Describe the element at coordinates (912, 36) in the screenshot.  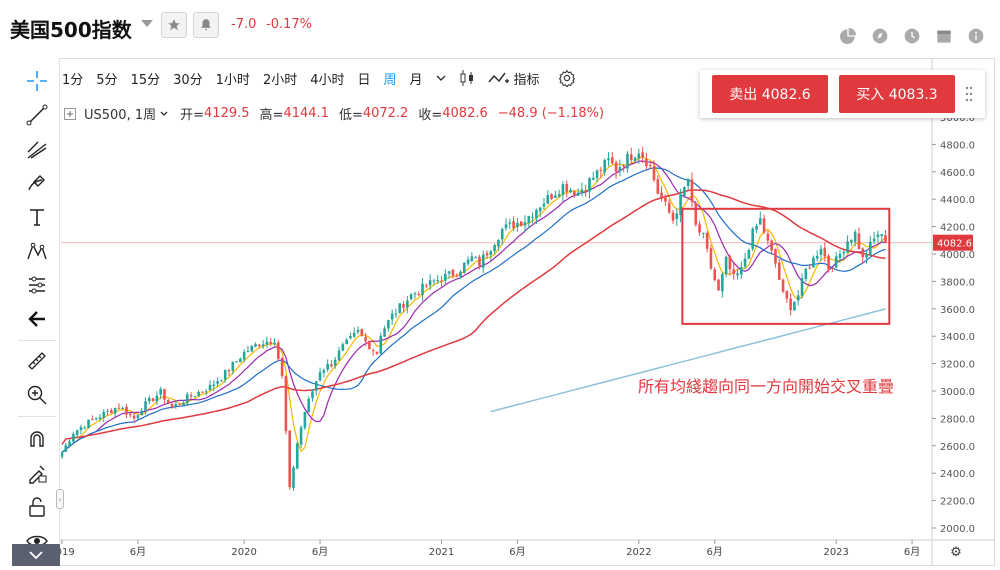
I see `clock-icon` at that location.